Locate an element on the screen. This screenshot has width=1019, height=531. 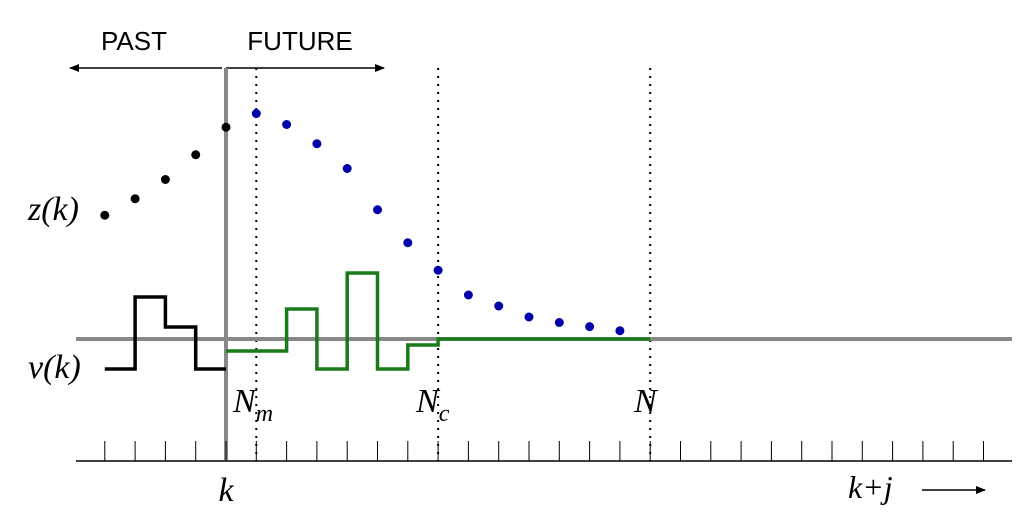
future-input-step is located at coordinates (438, 321).